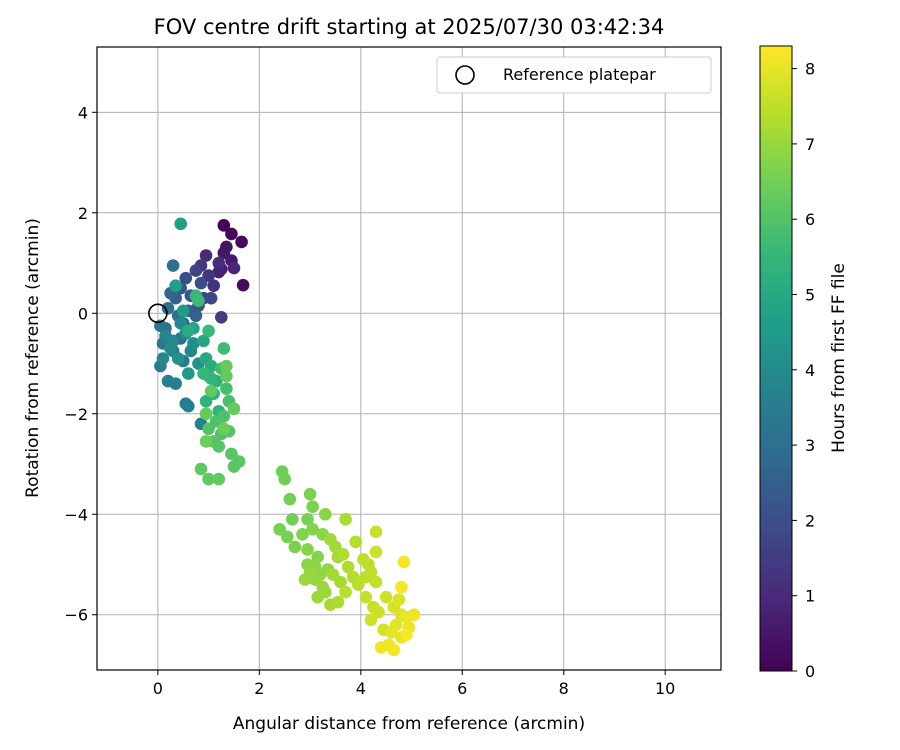  I want to click on y-tick-label: 0, so click(83, 313).